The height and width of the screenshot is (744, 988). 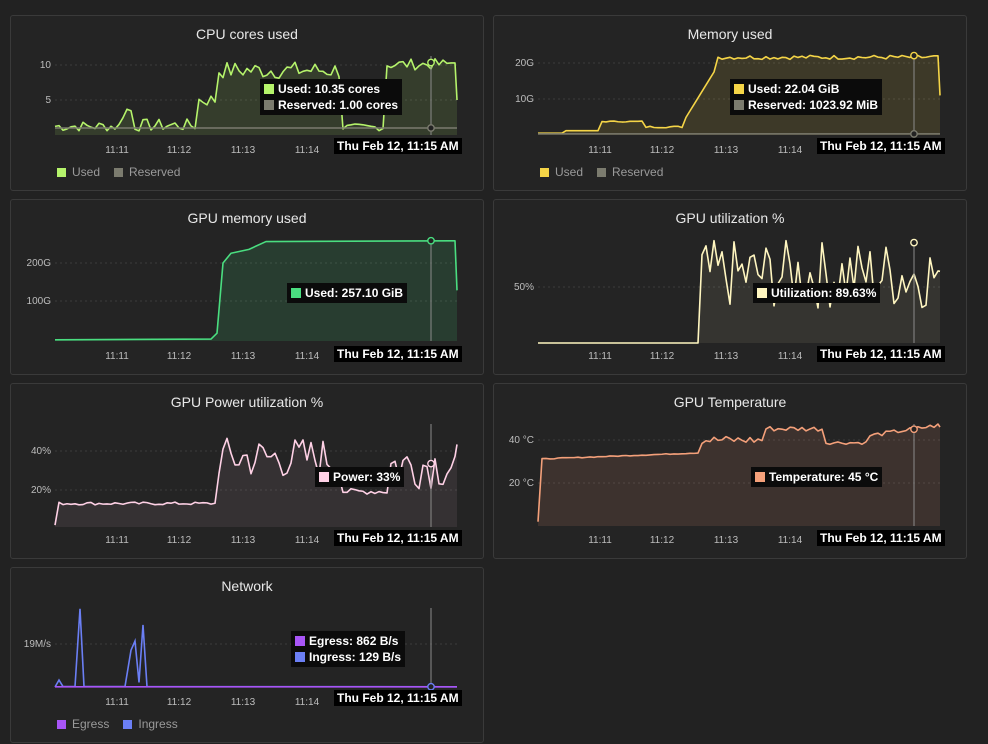 What do you see at coordinates (247, 402) in the screenshot?
I see `panel-title: GPU Power utilization %` at bounding box center [247, 402].